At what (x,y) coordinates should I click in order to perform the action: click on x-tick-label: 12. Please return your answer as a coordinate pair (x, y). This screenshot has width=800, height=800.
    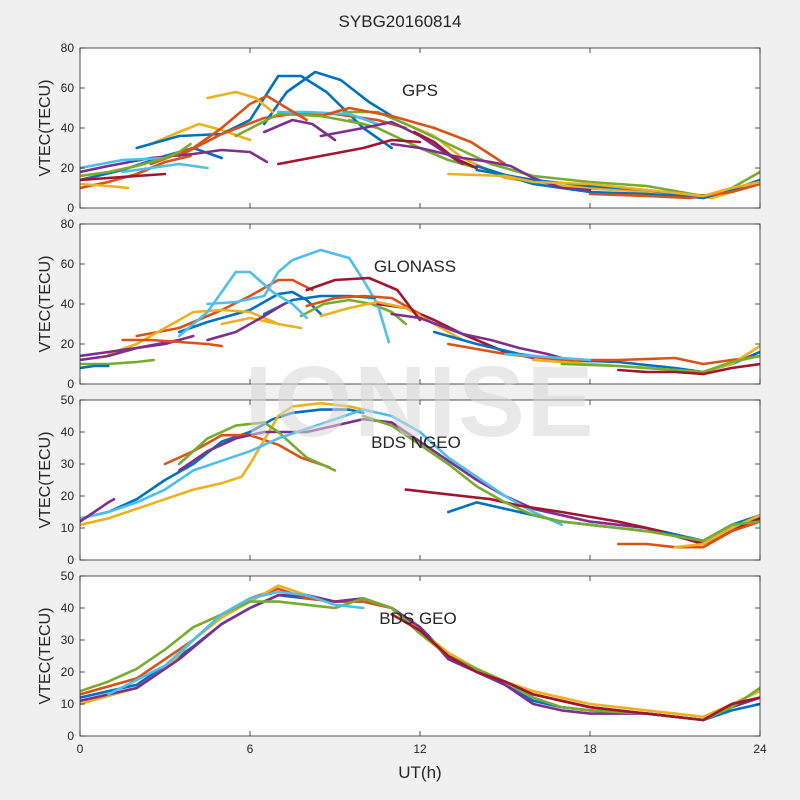
    Looking at the image, I should click on (420, 749).